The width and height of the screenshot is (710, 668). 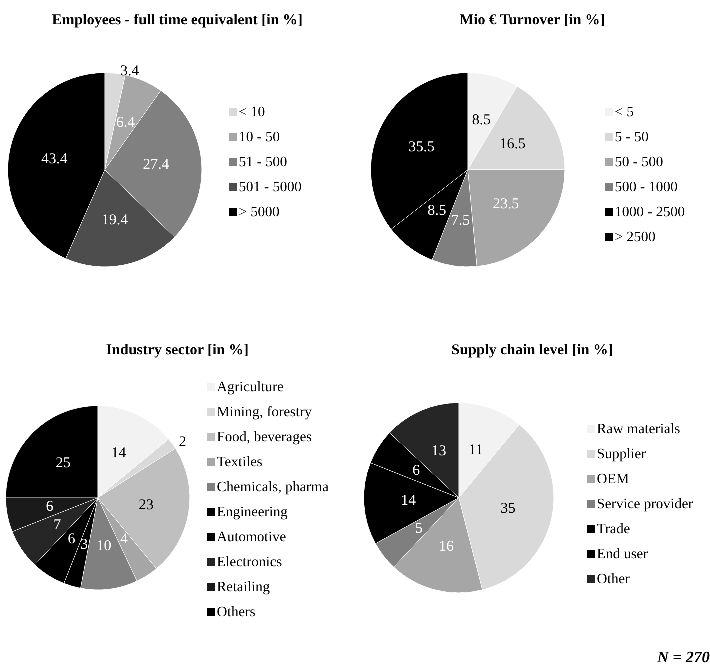 What do you see at coordinates (613, 580) in the screenshot?
I see `legend-label: Other` at bounding box center [613, 580].